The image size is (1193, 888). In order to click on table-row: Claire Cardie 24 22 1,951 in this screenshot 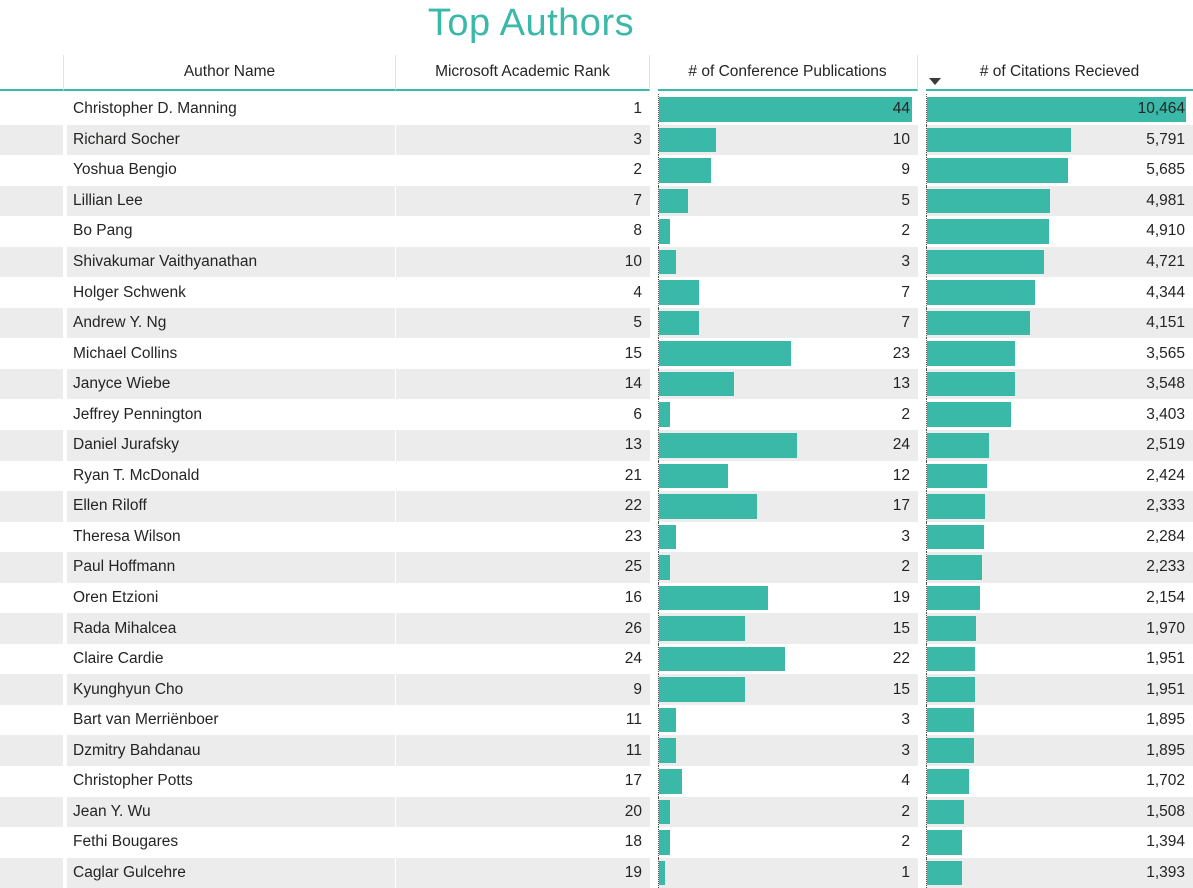, I will do `click(596, 659)`.